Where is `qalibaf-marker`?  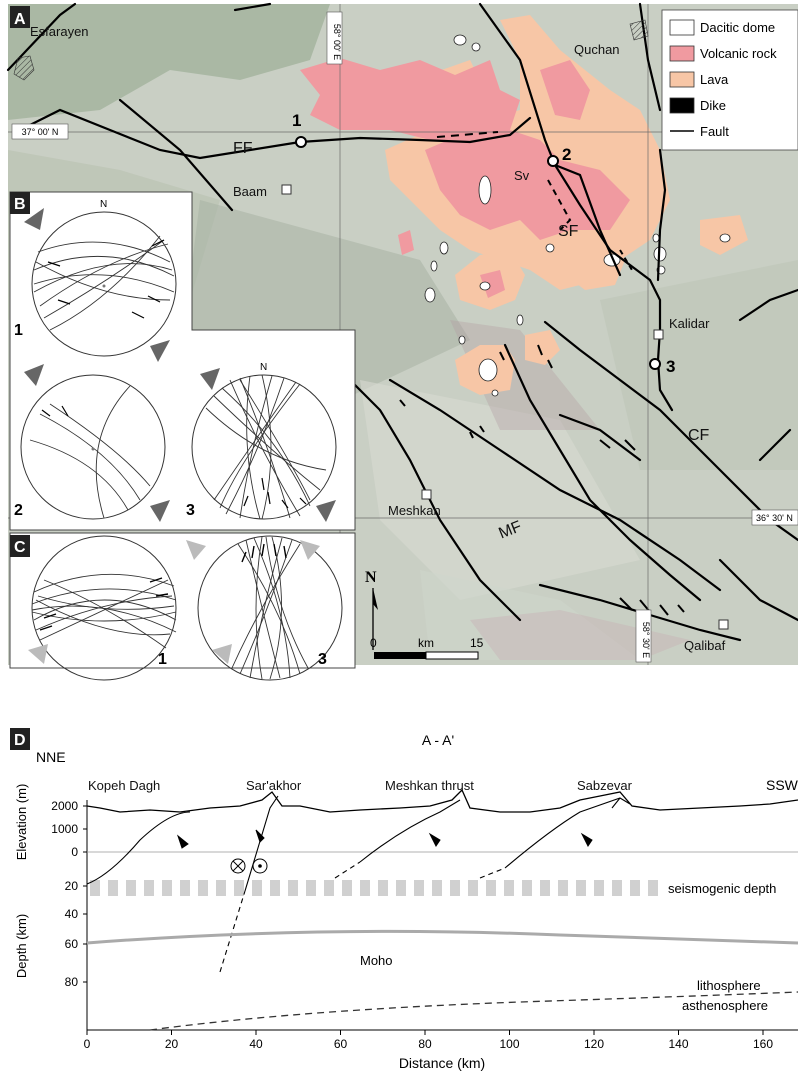 qalibaf-marker is located at coordinates (723, 624).